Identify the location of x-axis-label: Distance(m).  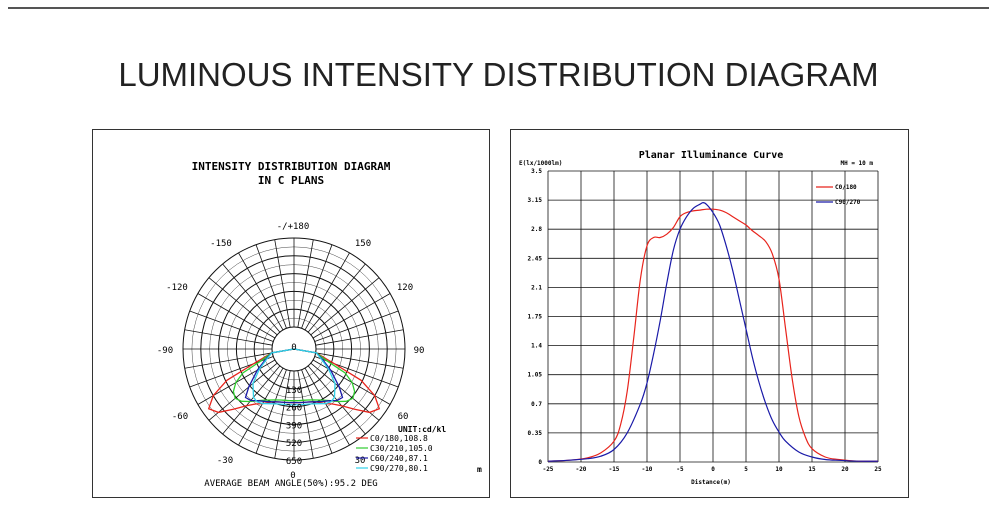
(711, 482).